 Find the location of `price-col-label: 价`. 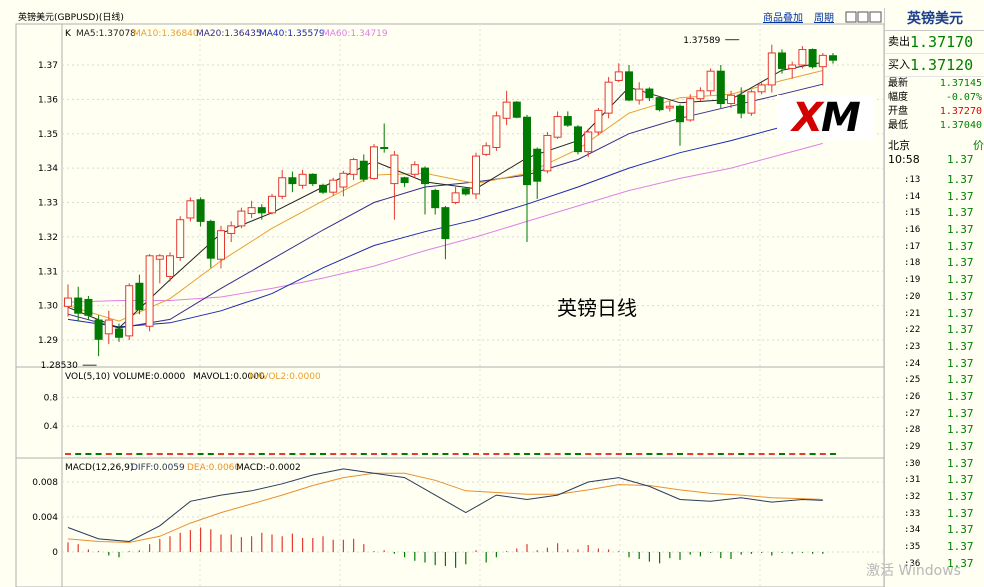

price-col-label: 价 is located at coordinates (978, 145).